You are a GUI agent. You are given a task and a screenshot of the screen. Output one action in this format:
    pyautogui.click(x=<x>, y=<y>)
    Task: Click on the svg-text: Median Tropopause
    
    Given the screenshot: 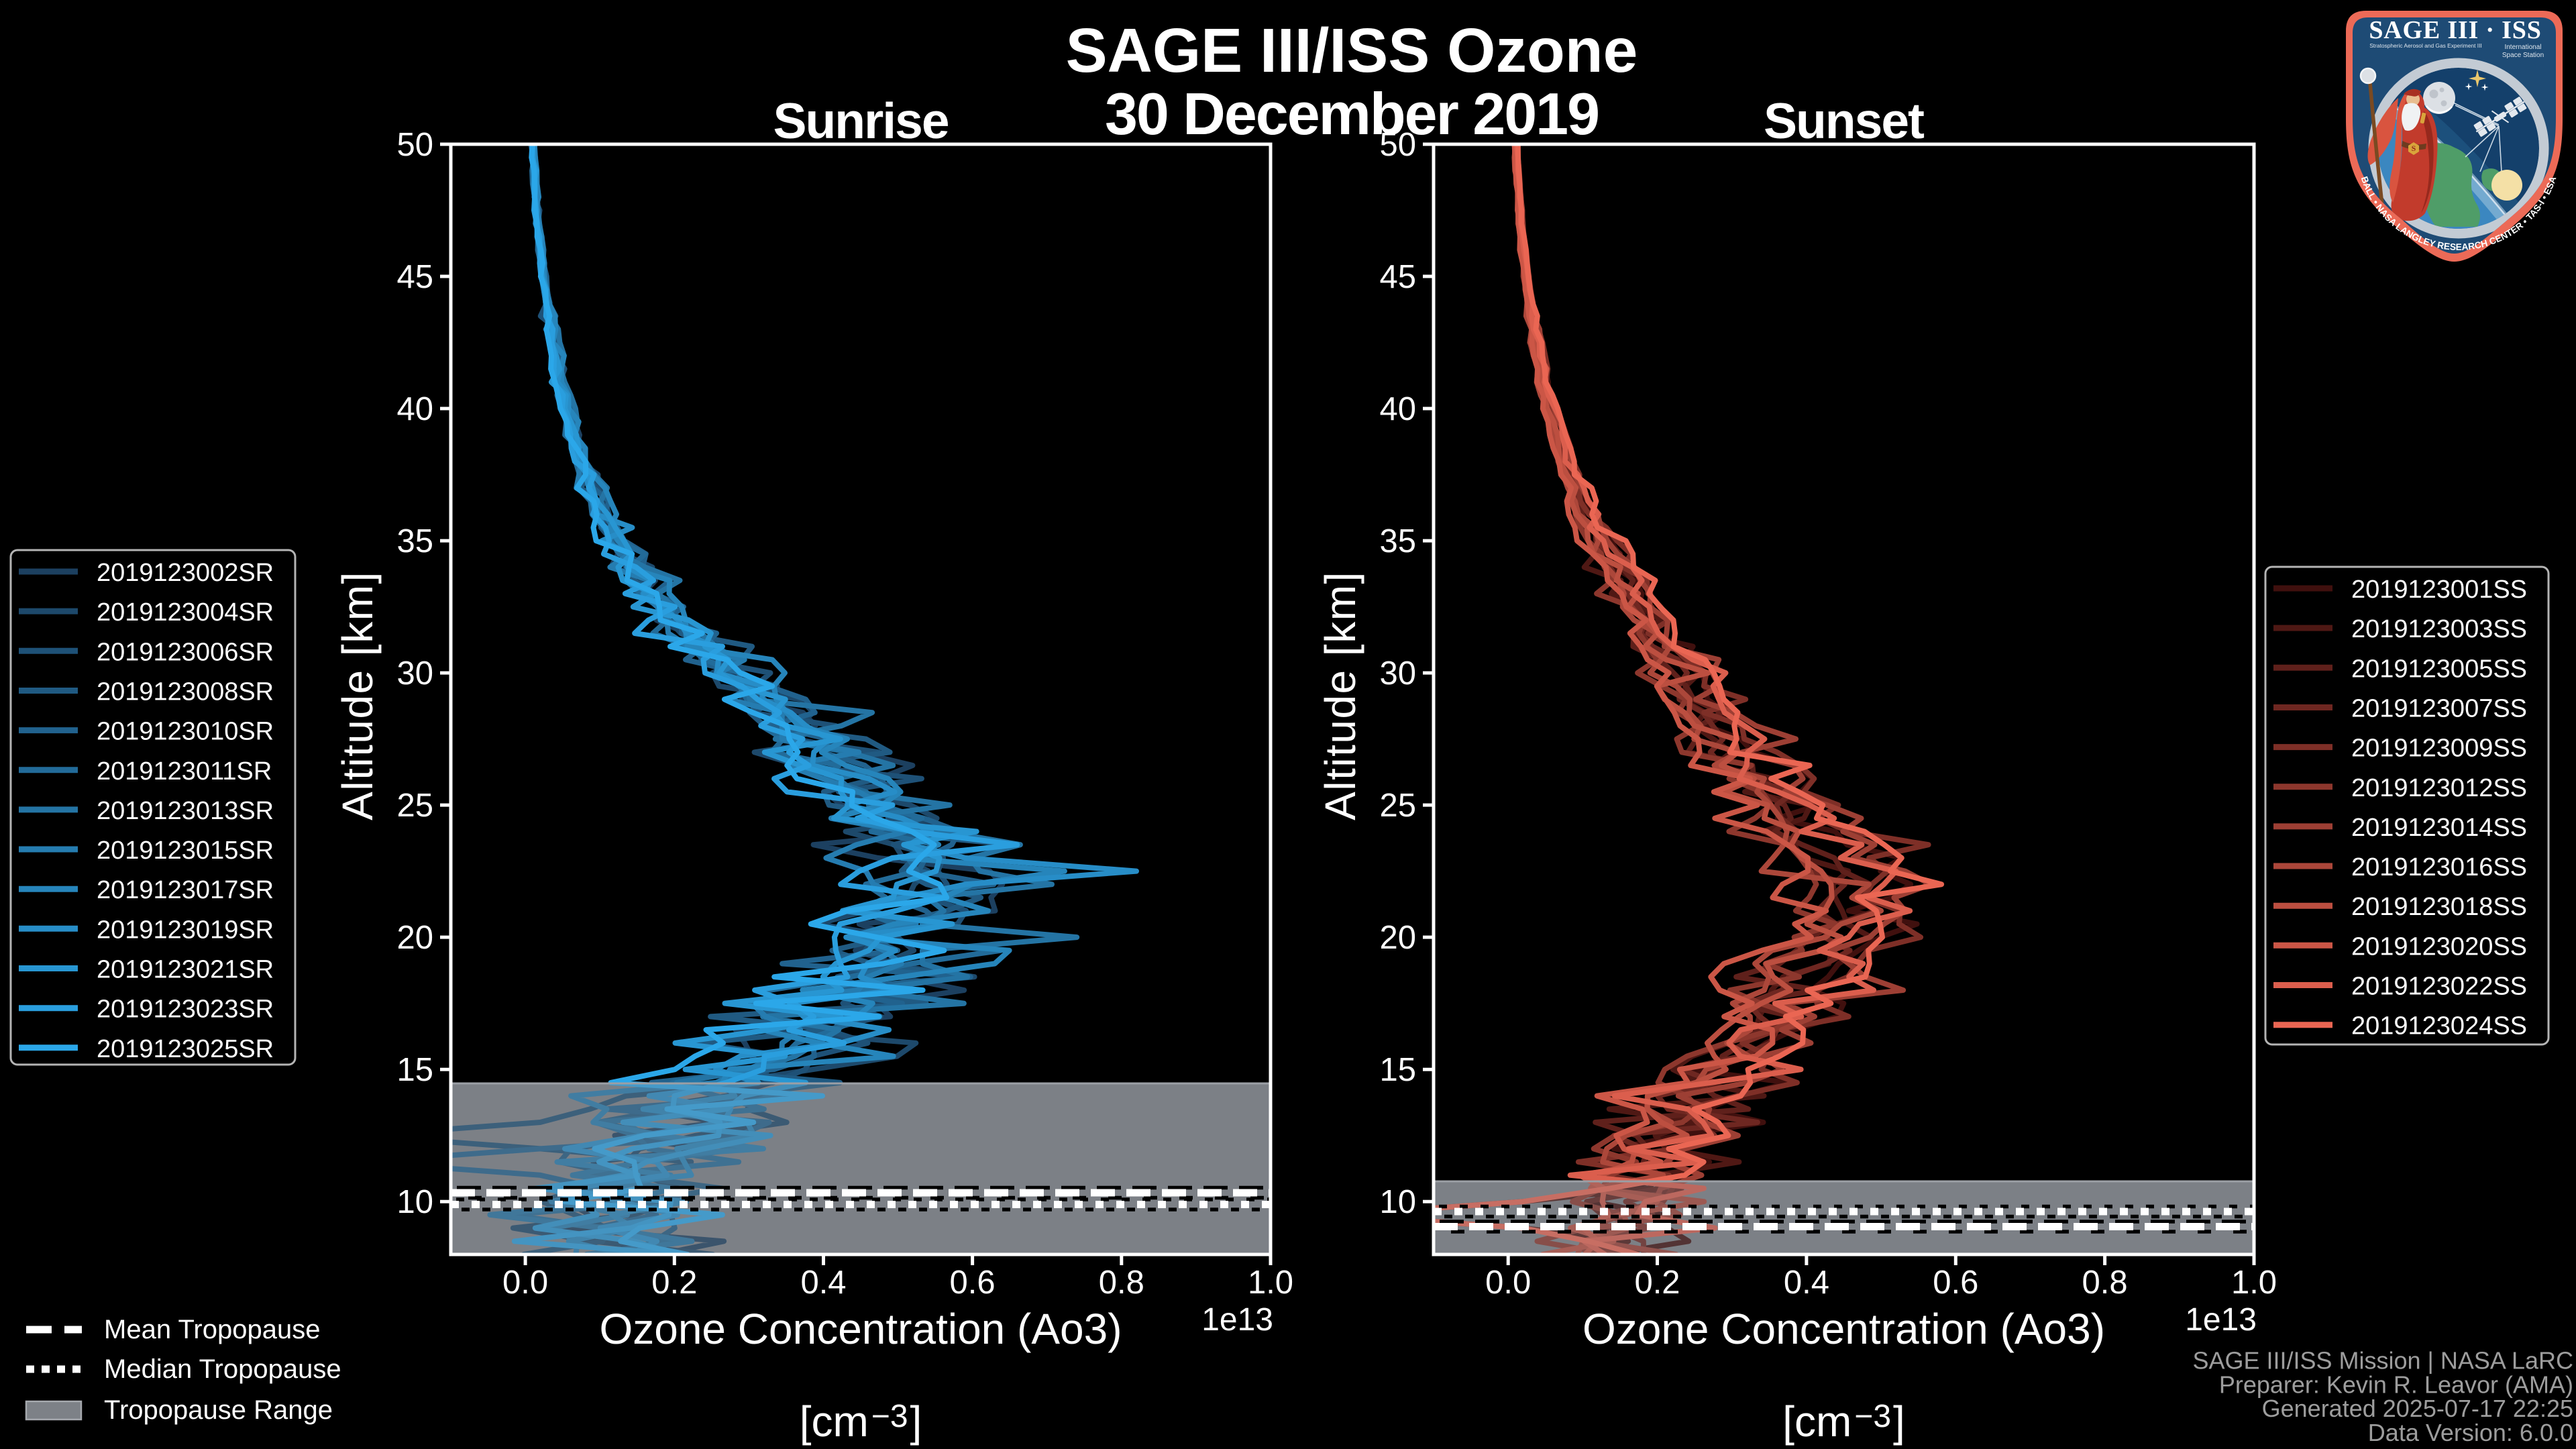 What is the action you would take?
    pyautogui.click(x=222, y=1369)
    